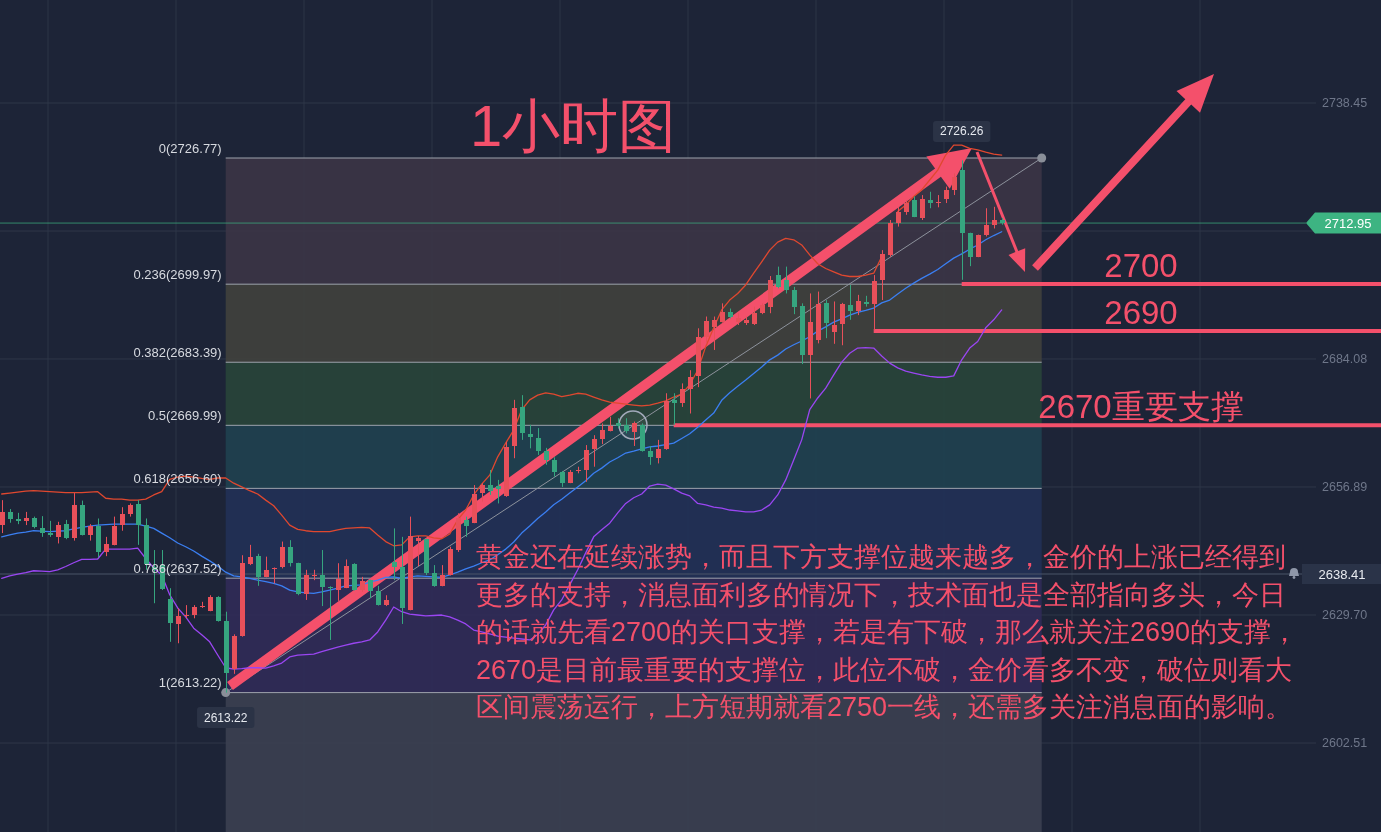 The image size is (1381, 832). What do you see at coordinates (190, 148) in the screenshot?
I see `band-label: 0(2726.77)` at bounding box center [190, 148].